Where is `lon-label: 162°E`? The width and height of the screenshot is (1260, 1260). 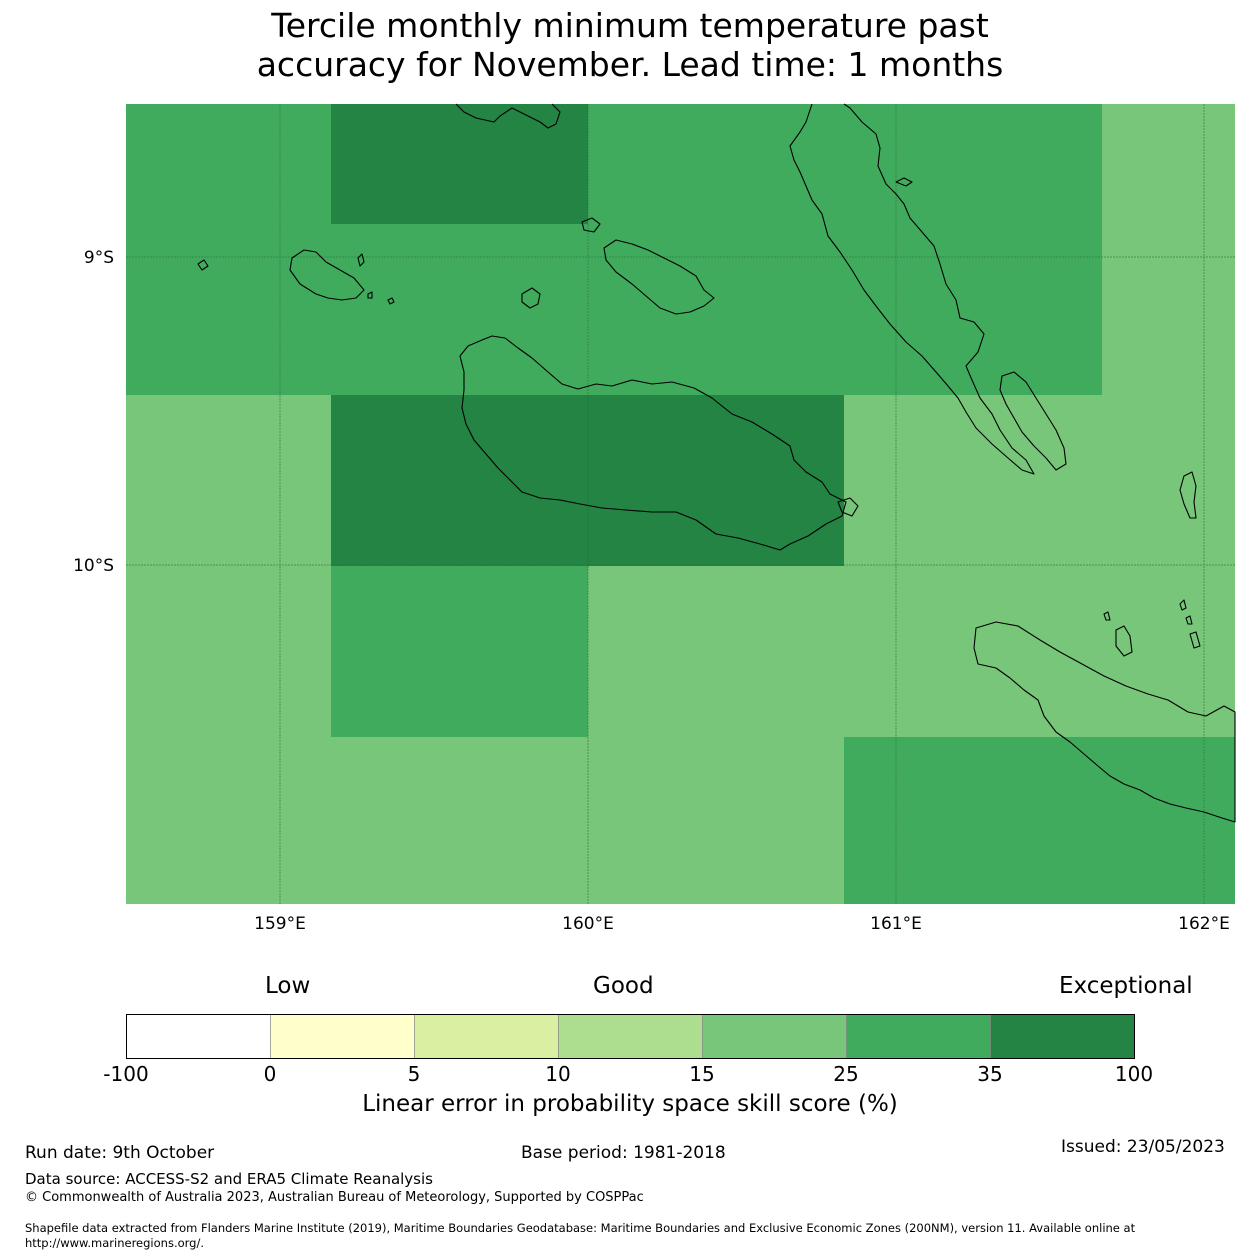 lon-label: 162°E is located at coordinates (1204, 924).